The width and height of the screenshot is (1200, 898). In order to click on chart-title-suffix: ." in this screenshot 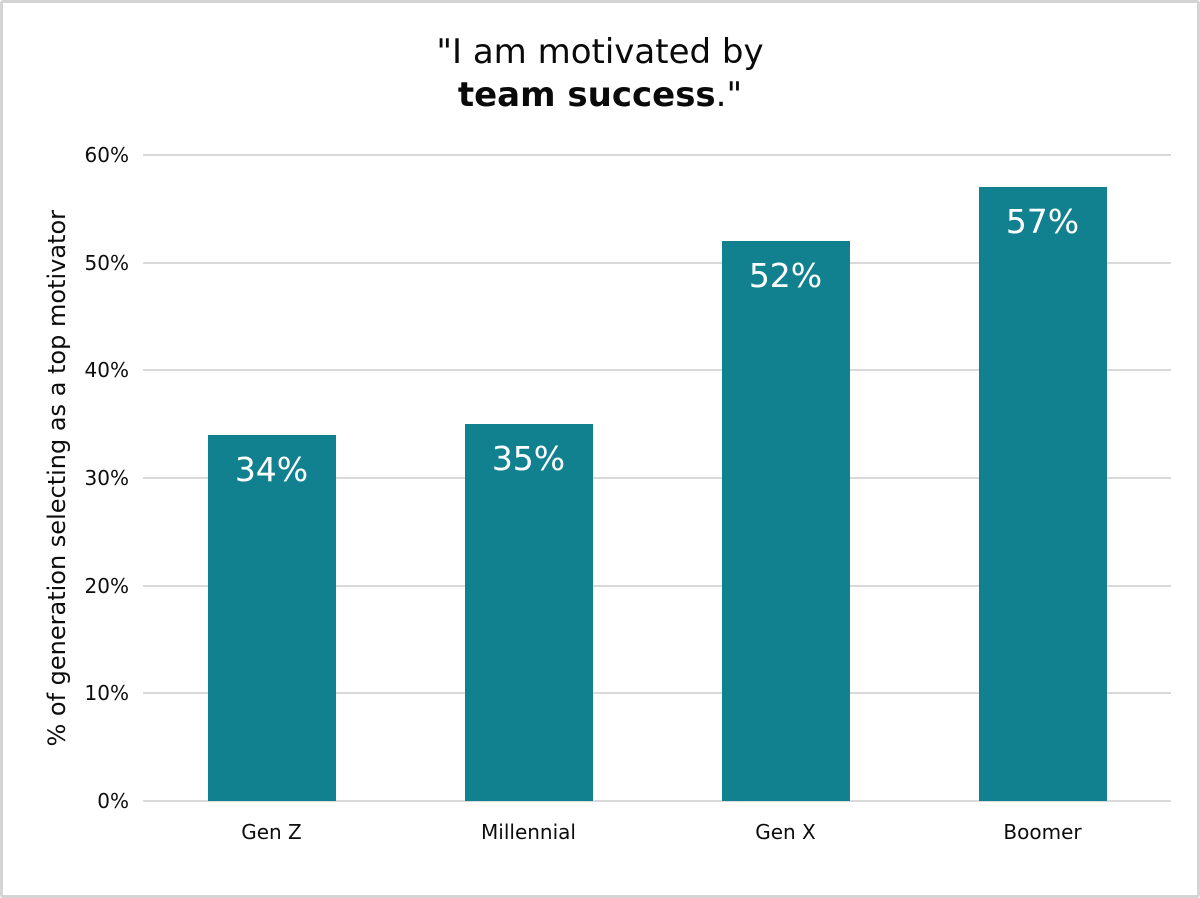, I will do `click(729, 95)`.